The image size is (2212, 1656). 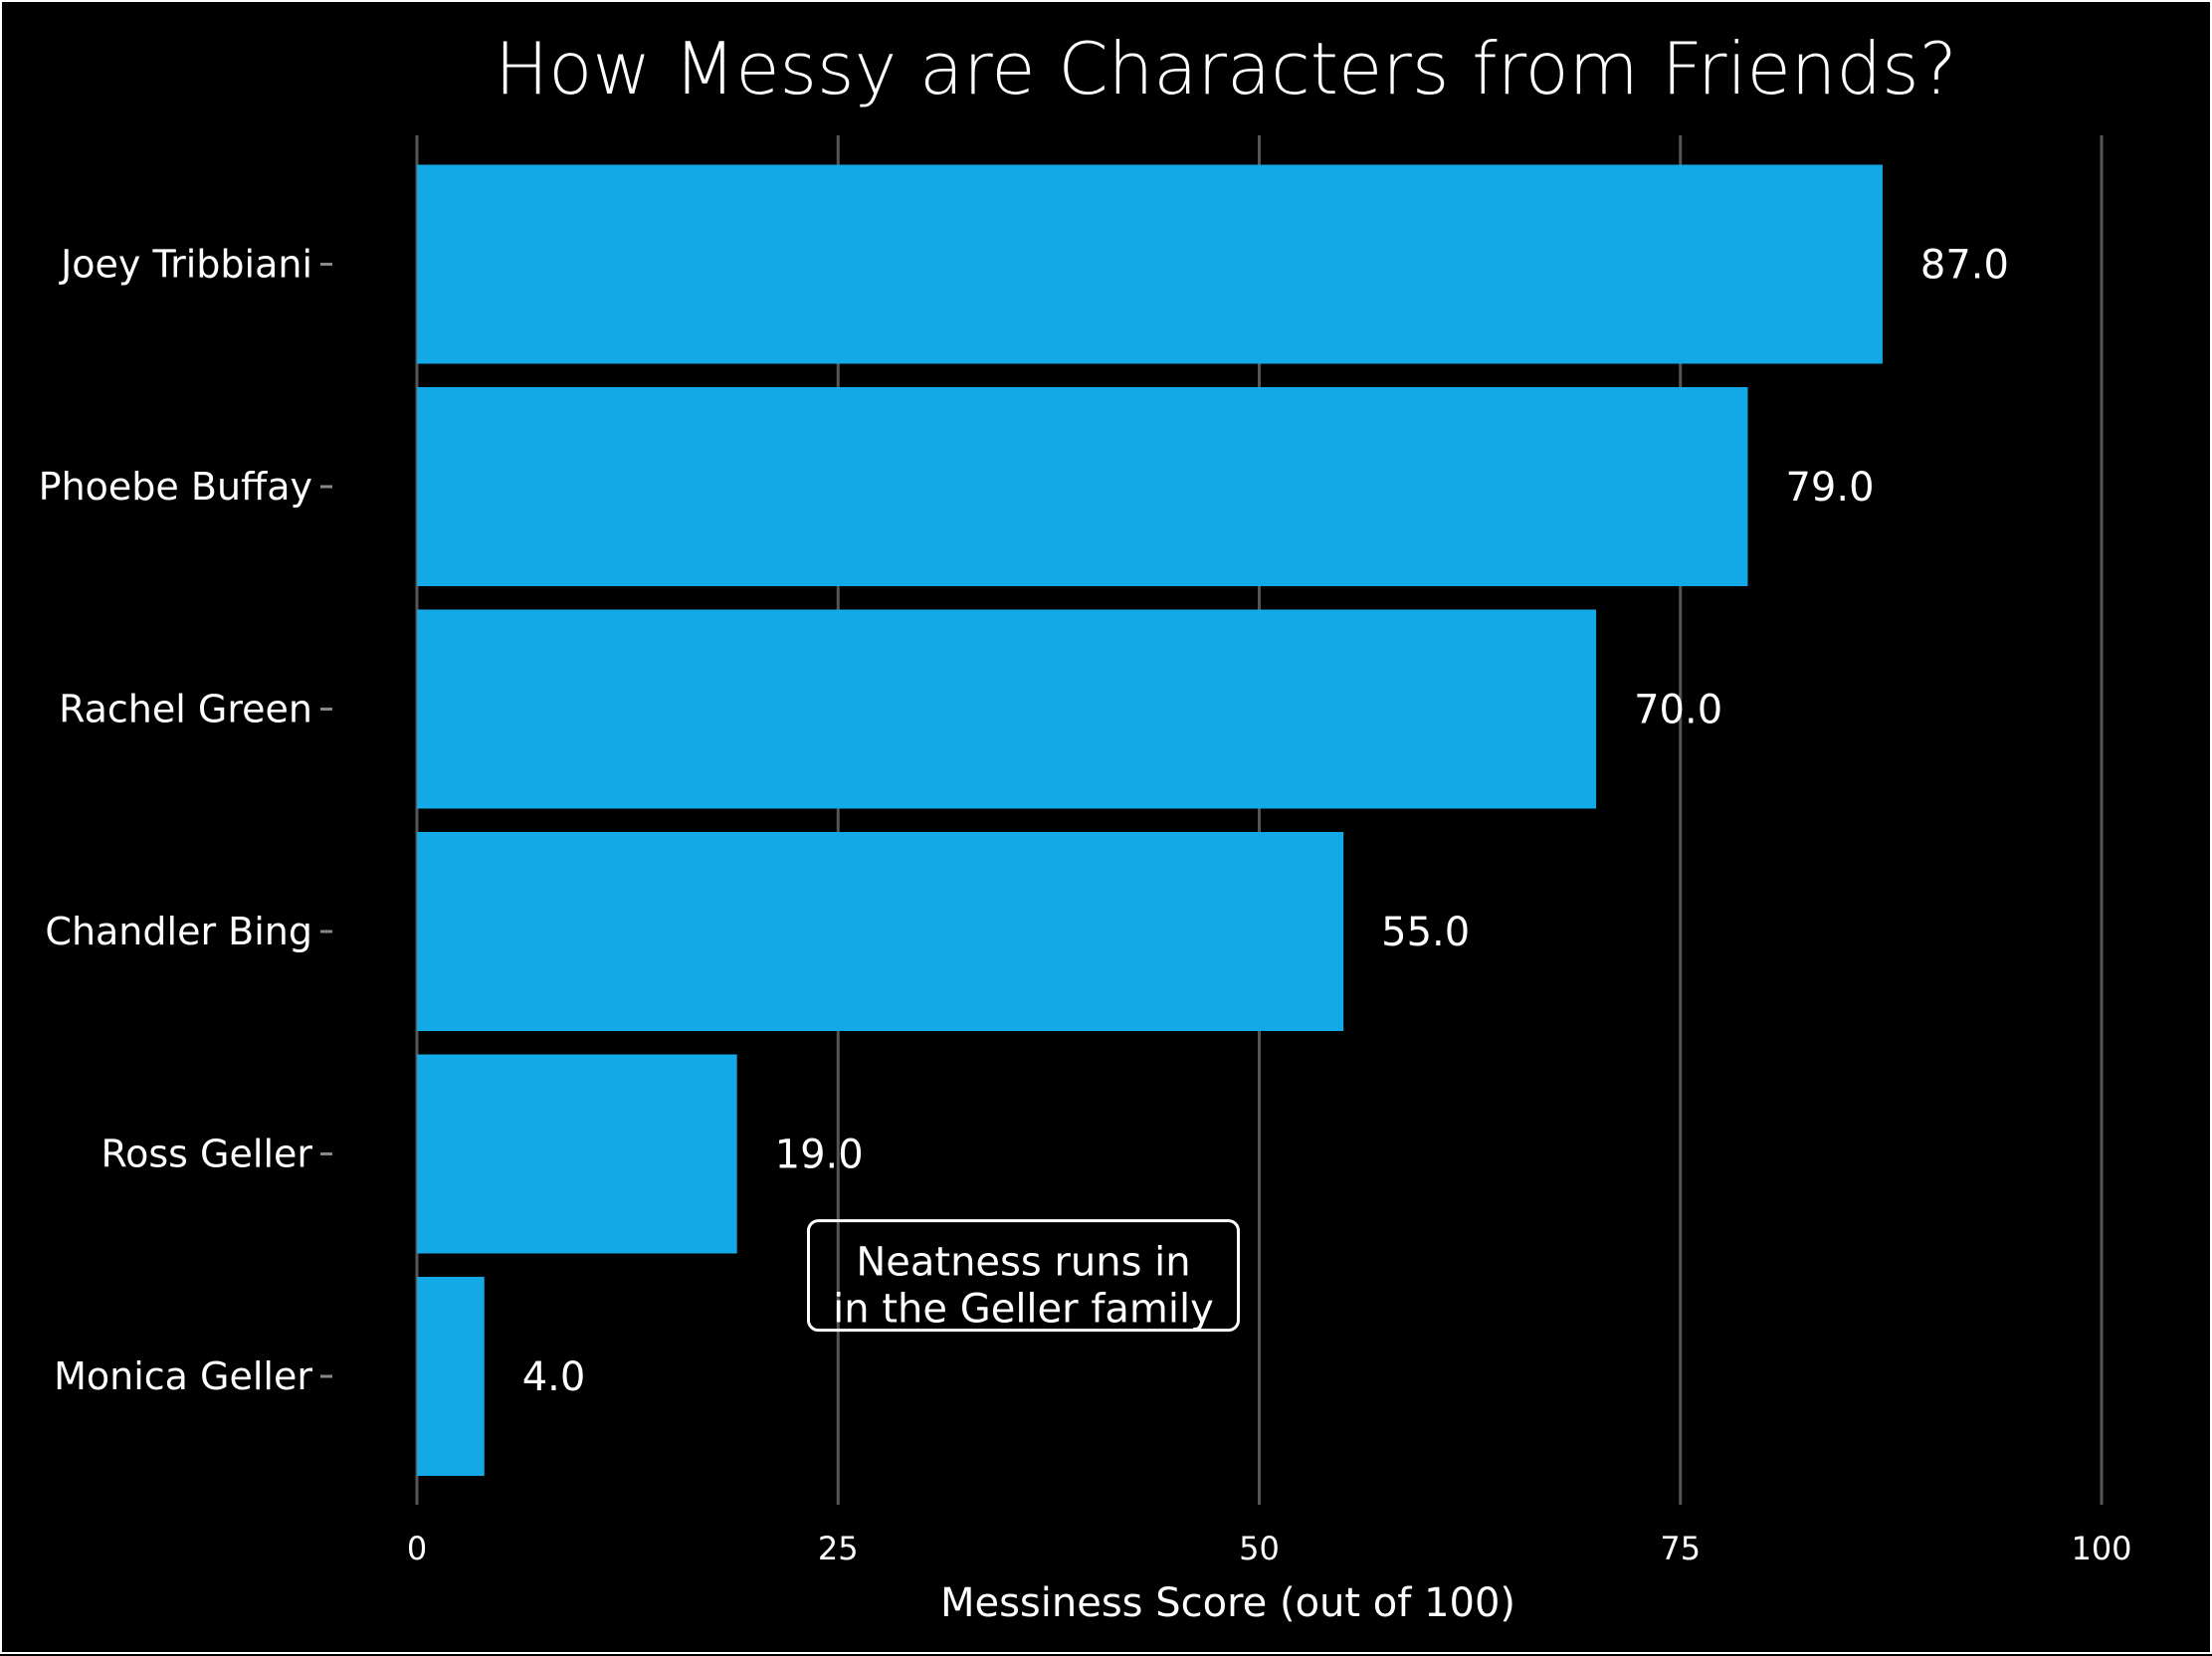 I want to click on bar-monica-geller, so click(x=451, y=1377).